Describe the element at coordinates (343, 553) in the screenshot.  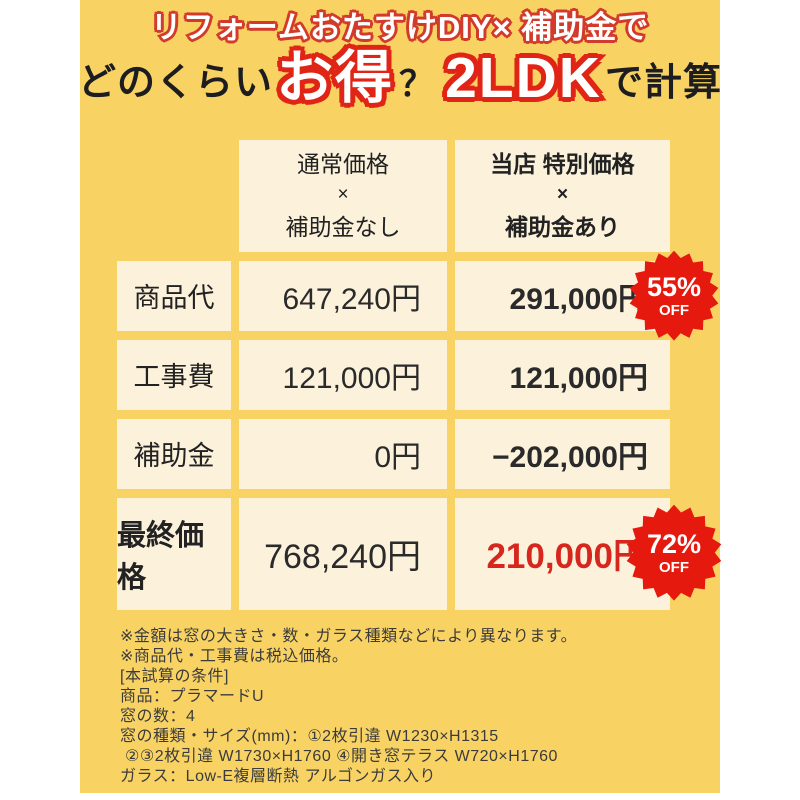
I see `final-price-normal: 768,240円` at that location.